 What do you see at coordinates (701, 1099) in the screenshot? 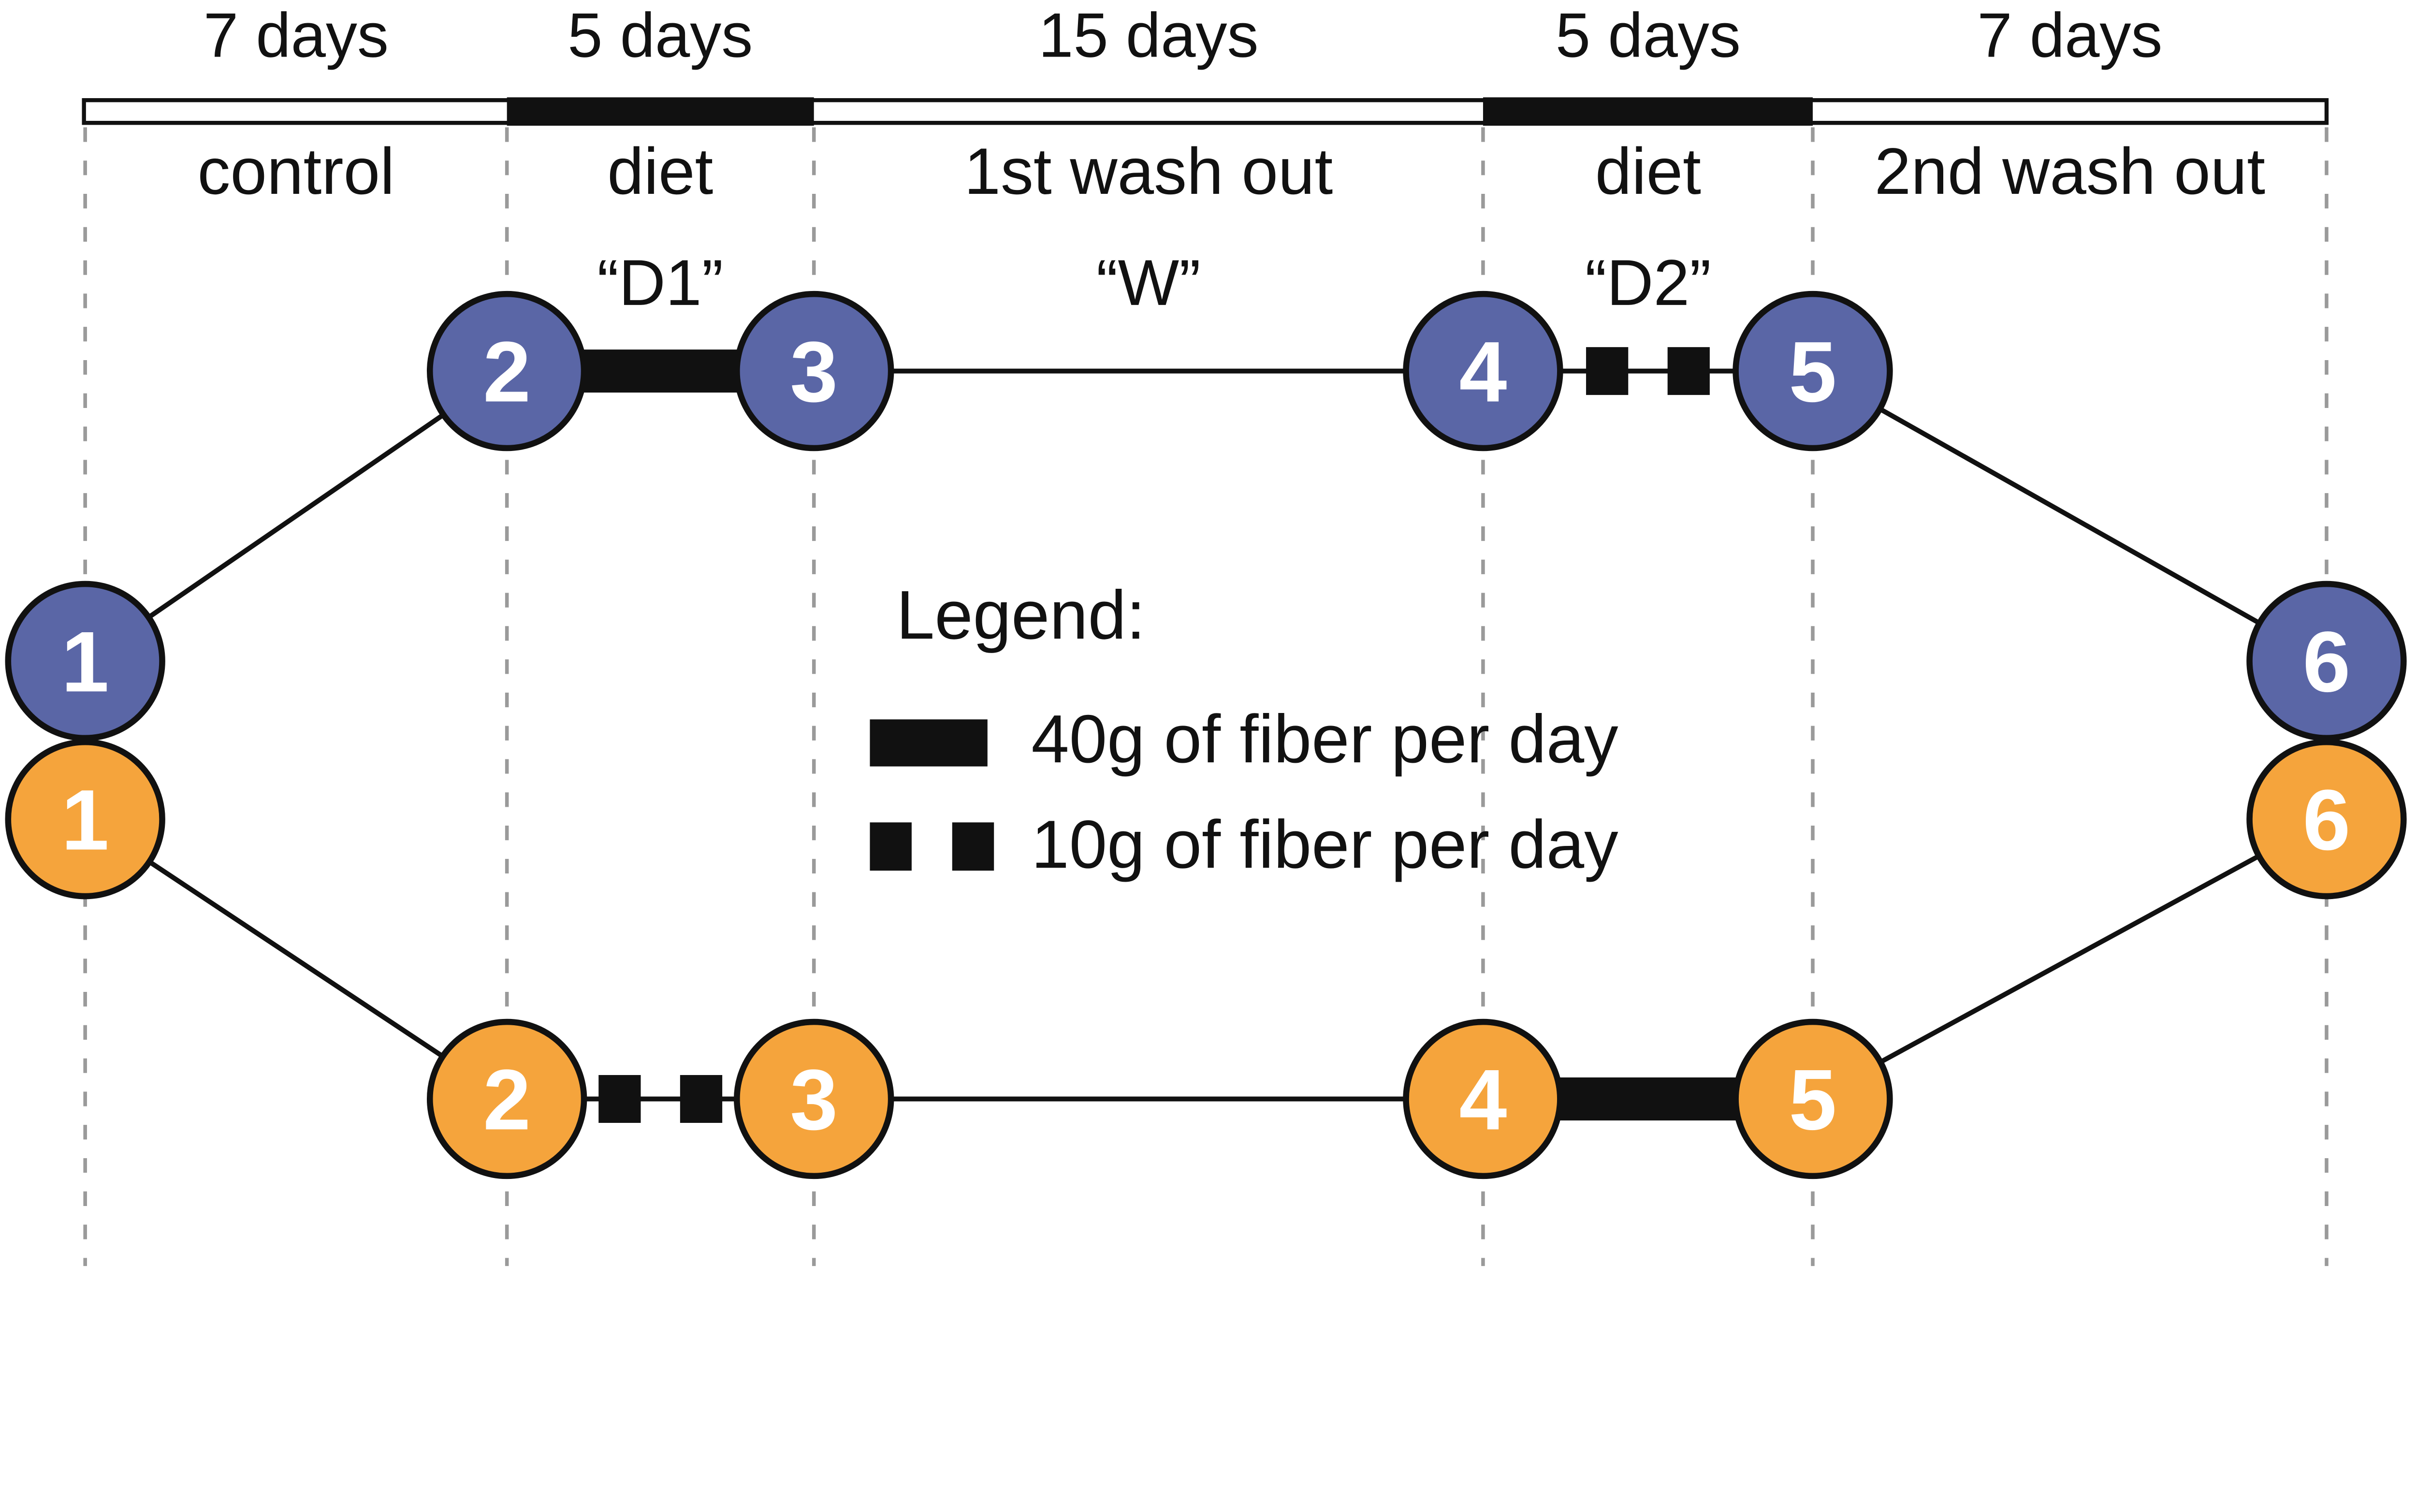
I see `orange-10g-square-b` at bounding box center [701, 1099].